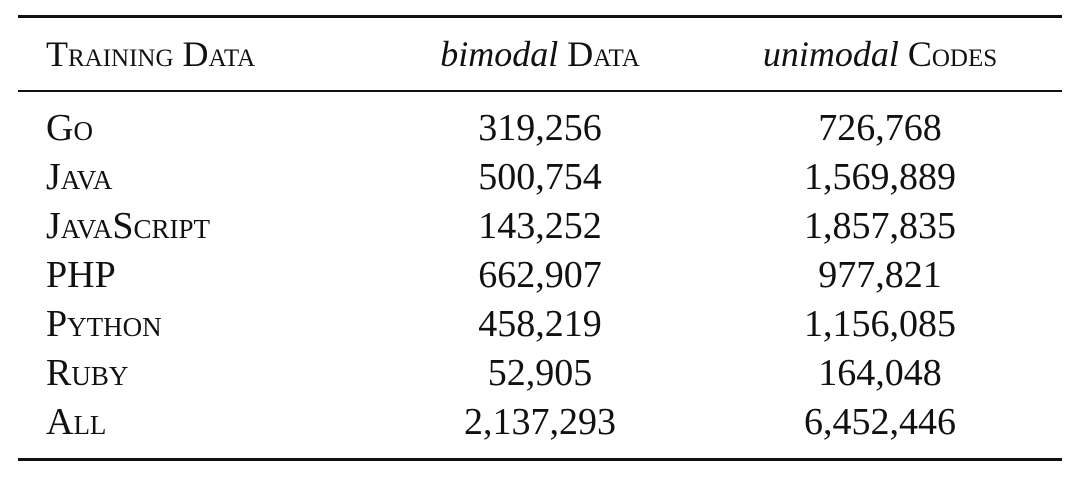 This screenshot has height=486, width=1080. Describe the element at coordinates (69, 128) in the screenshot. I see `row-label: Go` at that location.